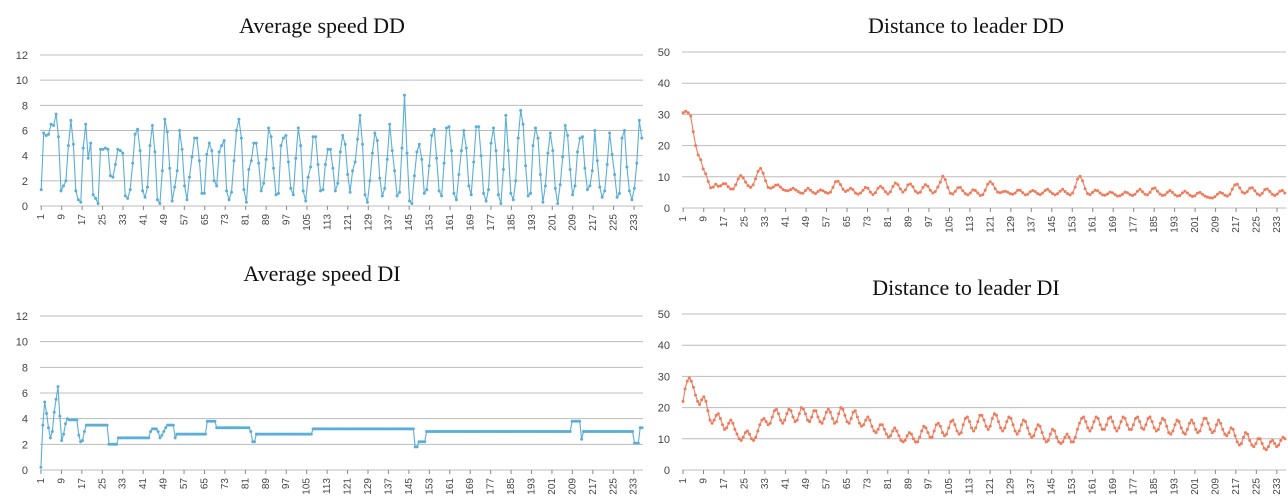 This screenshot has height=502, width=1288. What do you see at coordinates (25, 106) in the screenshot?
I see `y-tick-label: 8` at bounding box center [25, 106].